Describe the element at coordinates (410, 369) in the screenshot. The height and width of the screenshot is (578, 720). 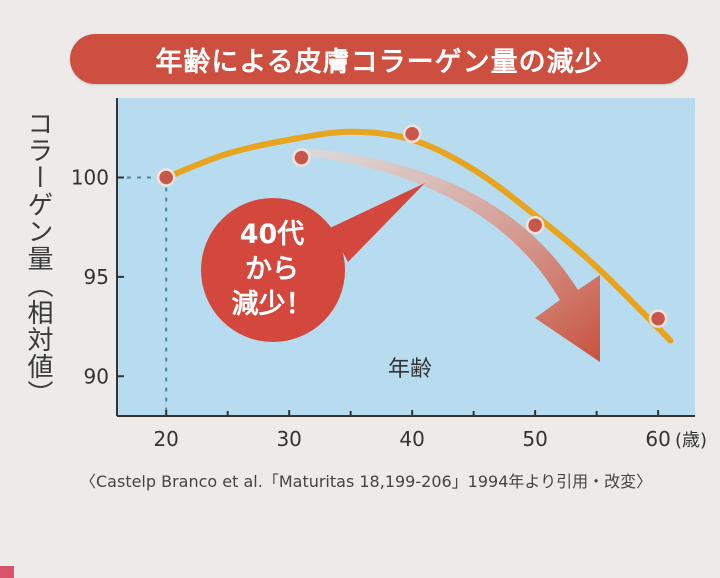
I see `x-axis-label: 年齢` at that location.